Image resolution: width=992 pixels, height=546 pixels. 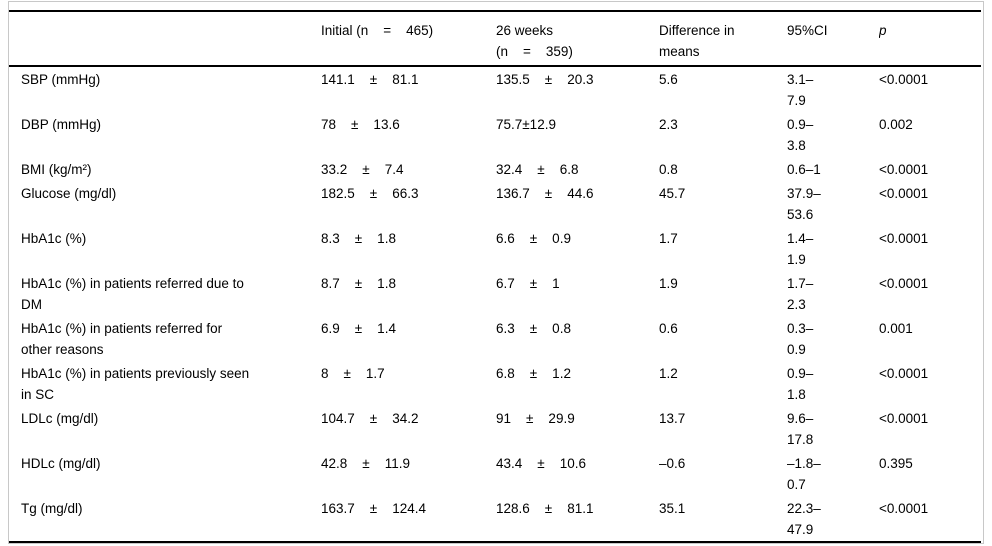 What do you see at coordinates (537, 169) in the screenshot?
I see `weeks26-value: 32.4 ± 6.8` at bounding box center [537, 169].